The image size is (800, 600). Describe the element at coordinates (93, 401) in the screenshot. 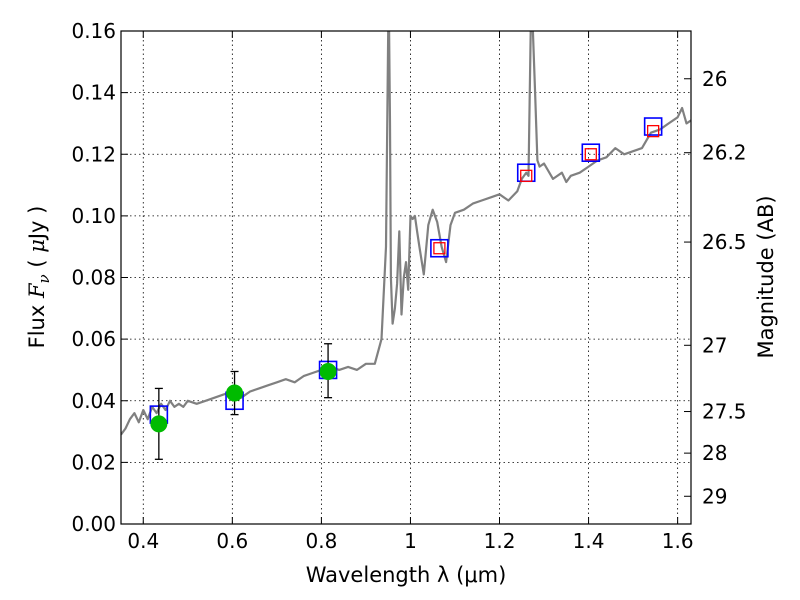

I see `y-tick-label: 0.04` at that location.